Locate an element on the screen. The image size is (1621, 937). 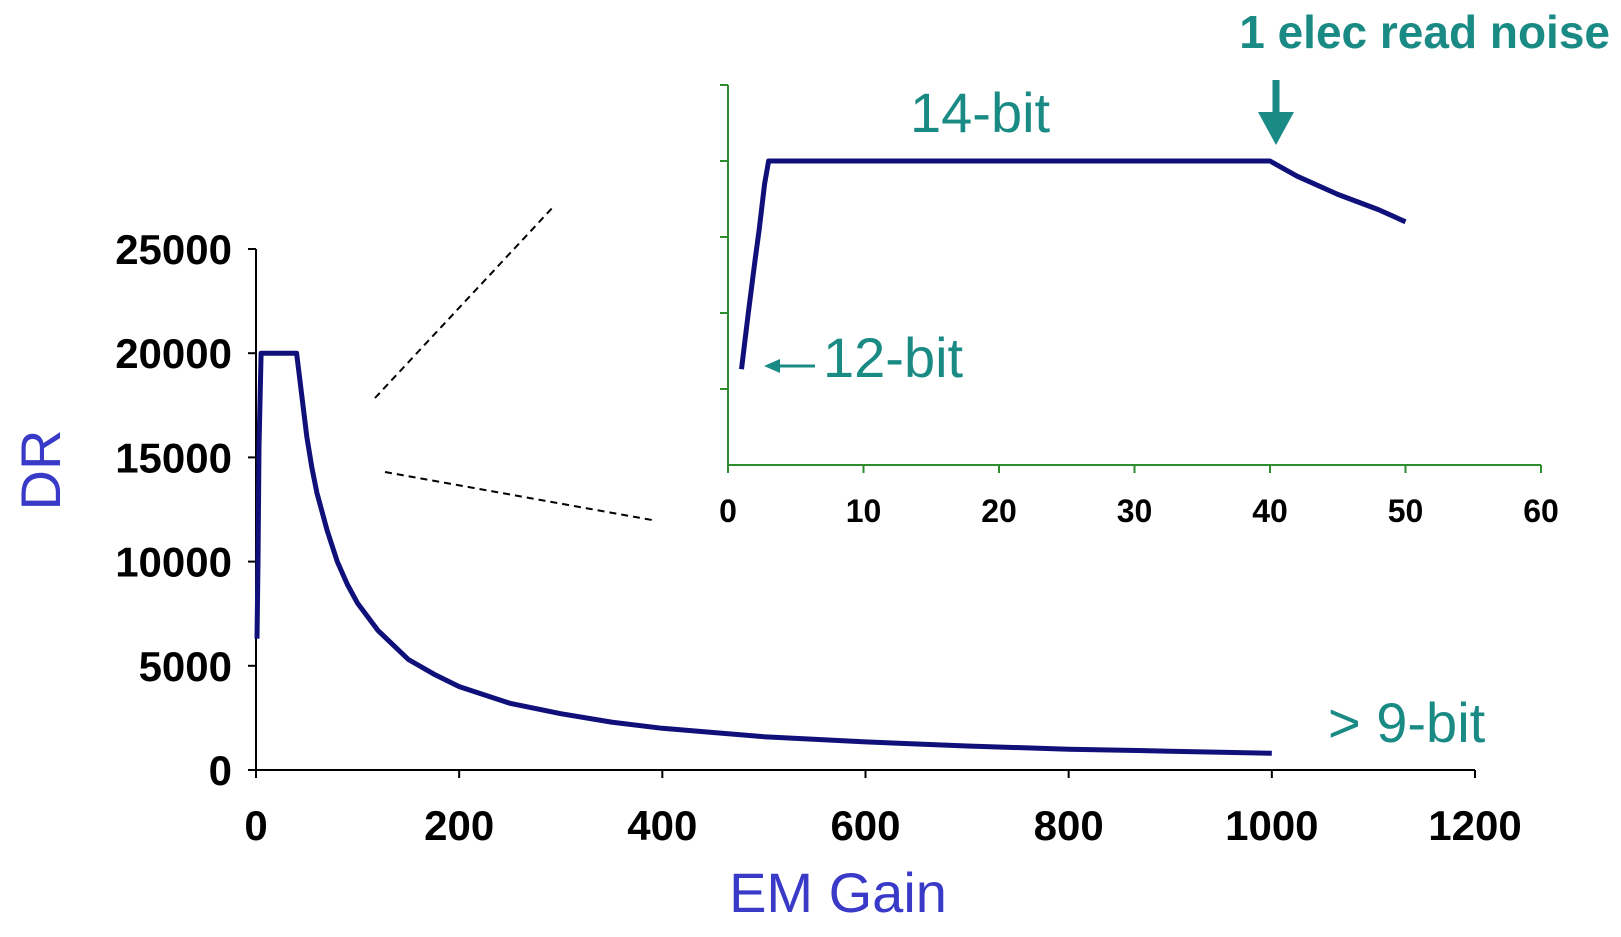
inset-x-tick-label: 0 is located at coordinates (728, 511).